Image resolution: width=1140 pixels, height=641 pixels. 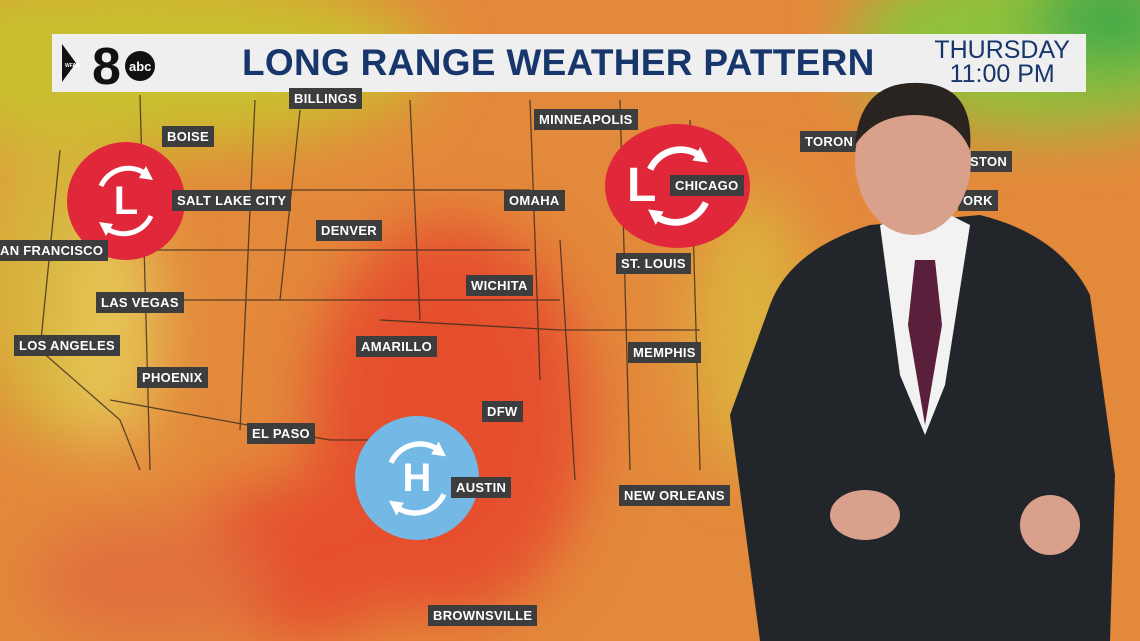 I want to click on city-label: ORK, so click(x=978, y=200).